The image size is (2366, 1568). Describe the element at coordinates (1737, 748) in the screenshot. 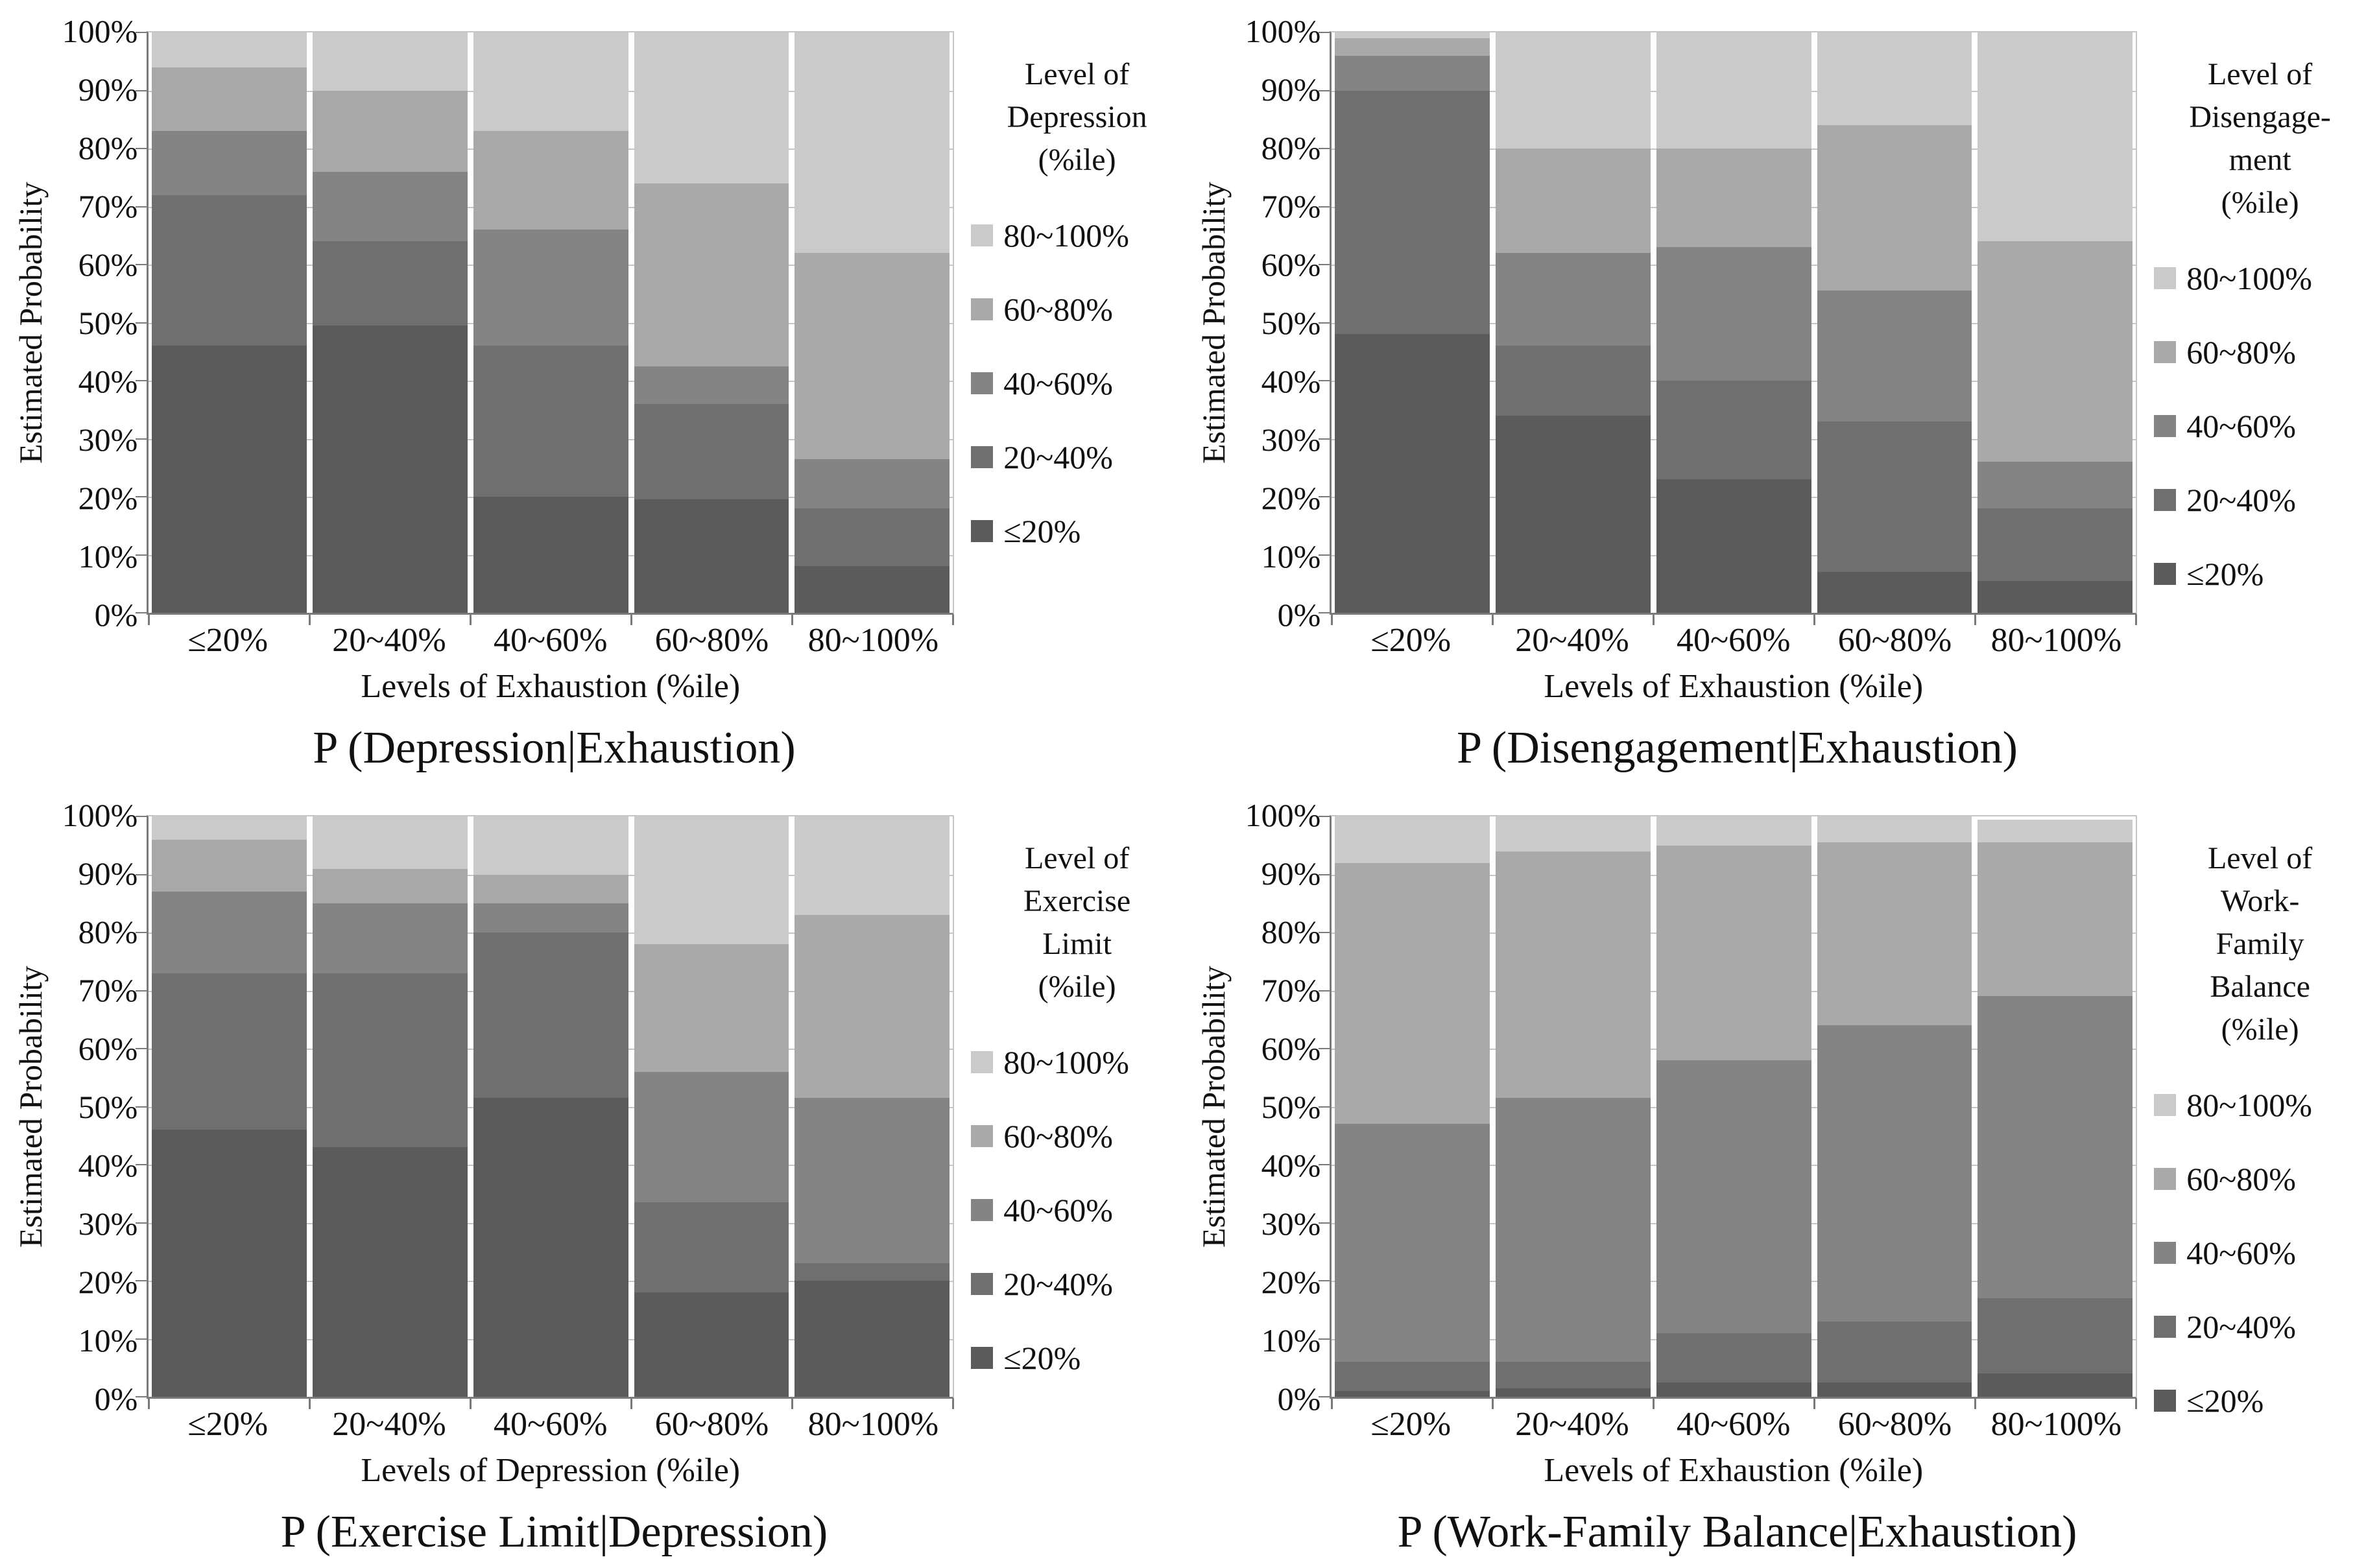

I see `chart-title: P (Disengagement|Exhaustion)` at that location.